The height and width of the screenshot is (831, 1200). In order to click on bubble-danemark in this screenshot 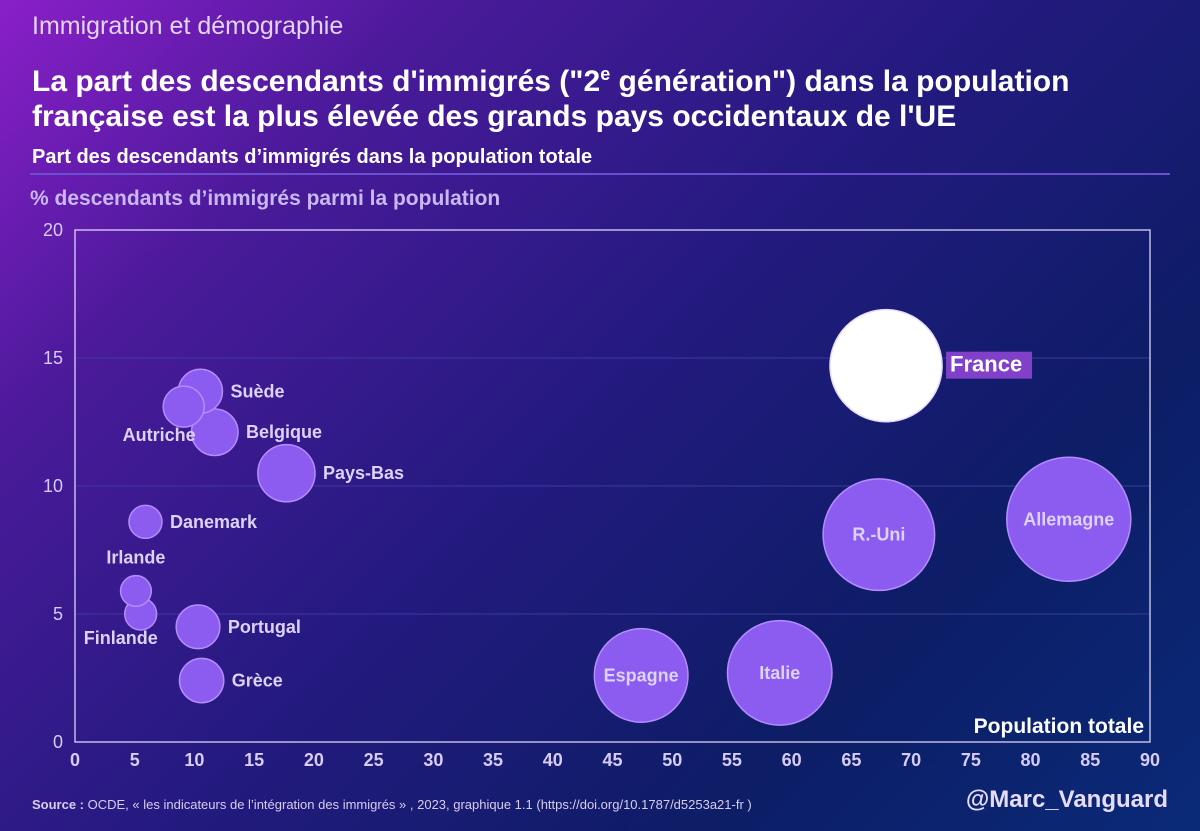, I will do `click(145, 522)`.